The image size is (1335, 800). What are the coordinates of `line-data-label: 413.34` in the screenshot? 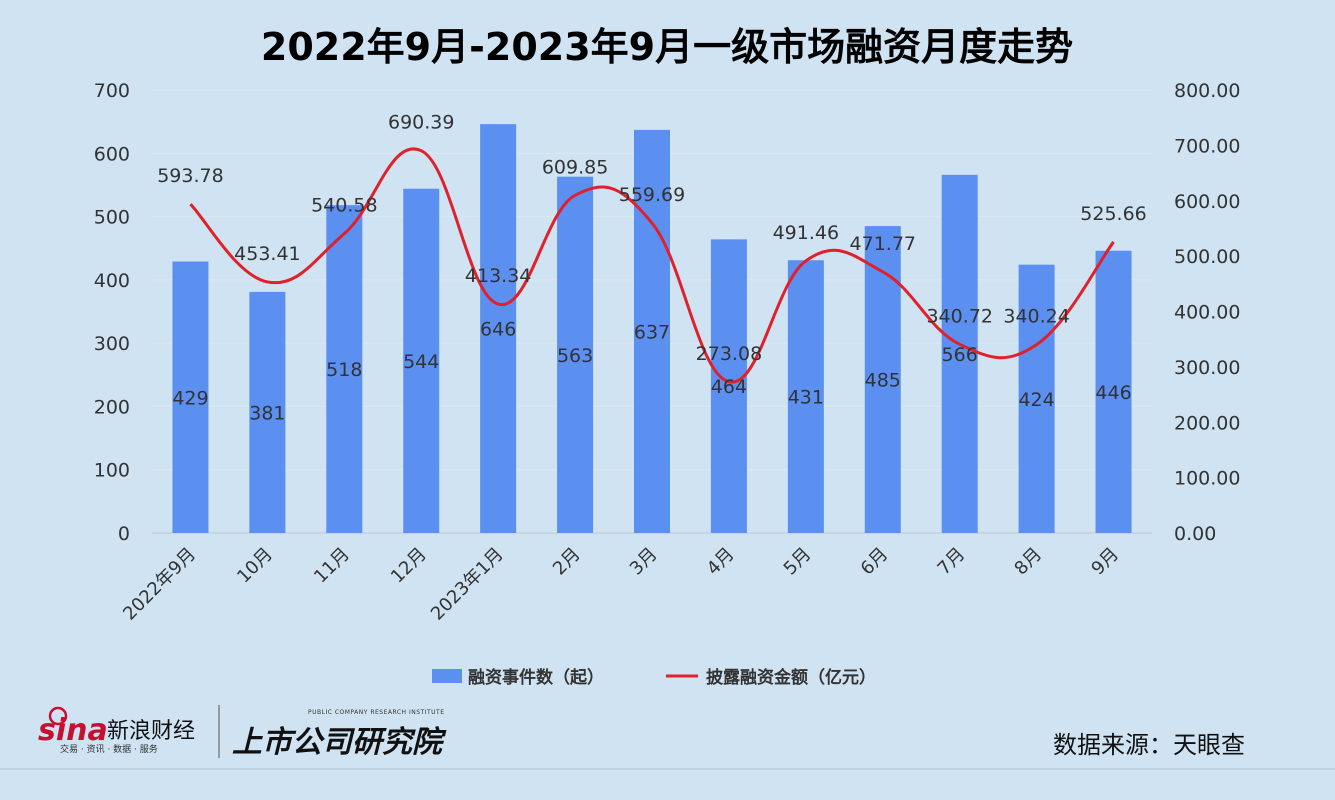 It's located at (498, 276).